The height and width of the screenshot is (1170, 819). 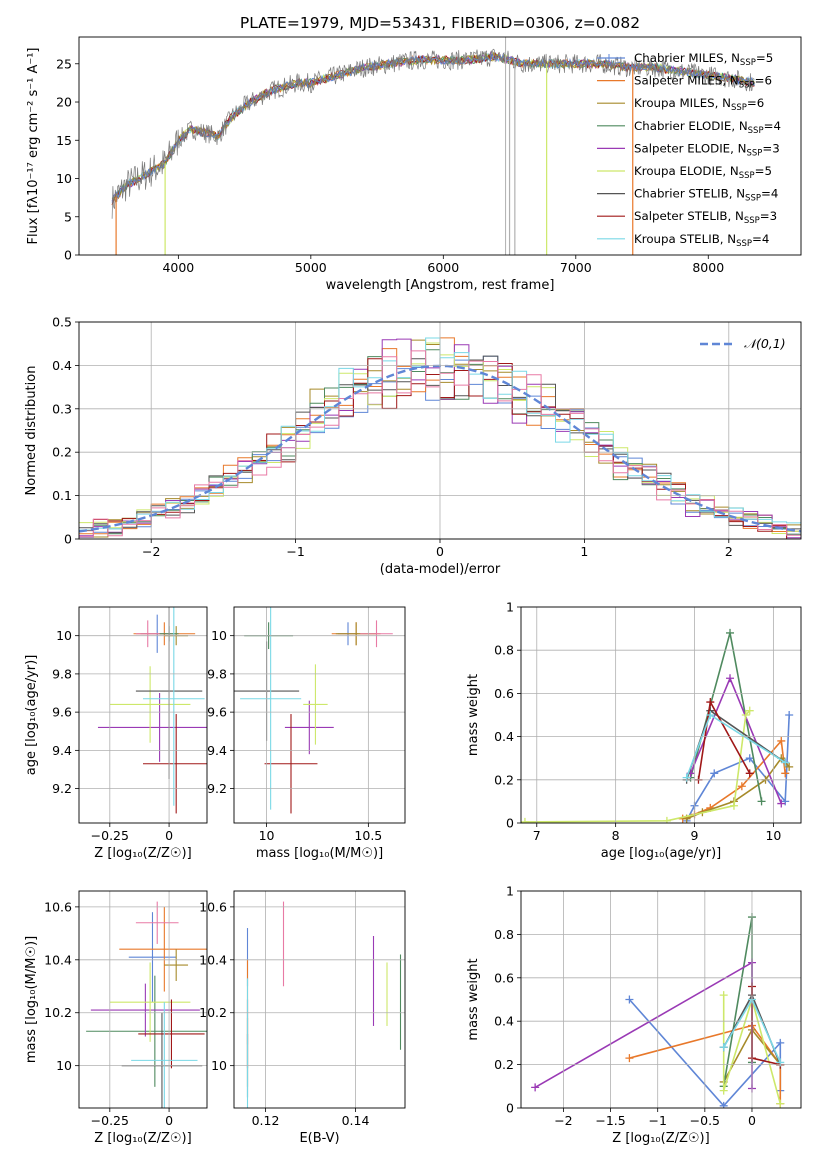 What do you see at coordinates (319, 853) in the screenshot?
I see `x-axis-label: mass [log₁₀(M/M☉)]` at bounding box center [319, 853].